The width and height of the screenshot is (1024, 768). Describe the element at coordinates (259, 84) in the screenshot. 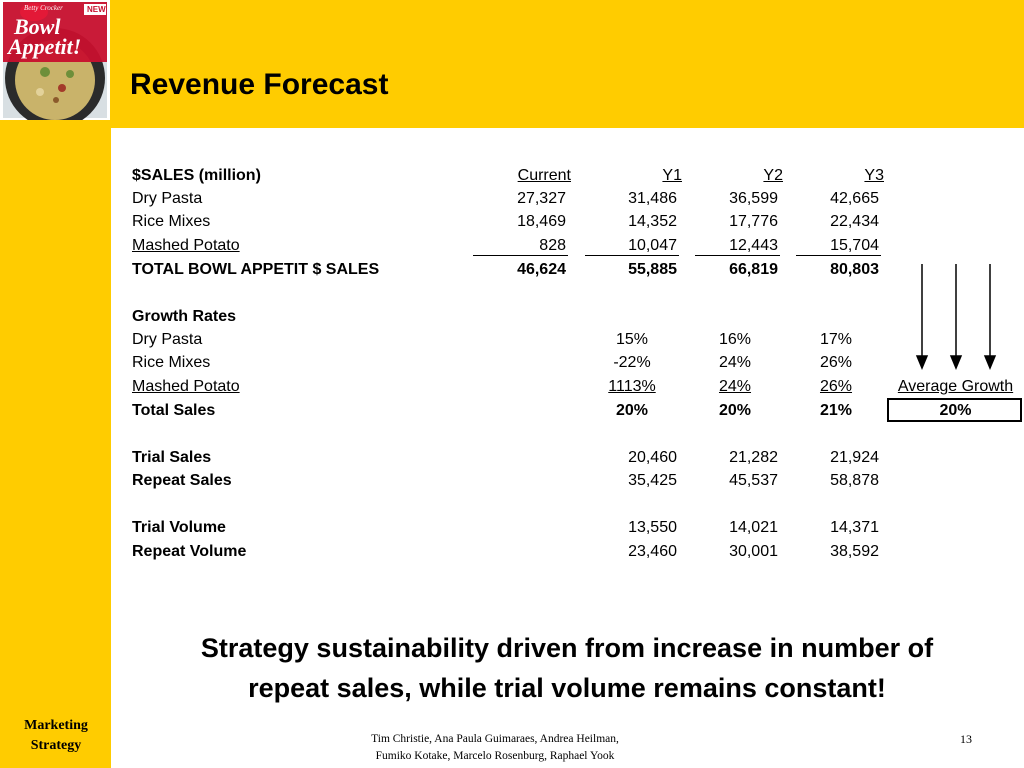

I see `slide-title: Revenue Forecast` at that location.